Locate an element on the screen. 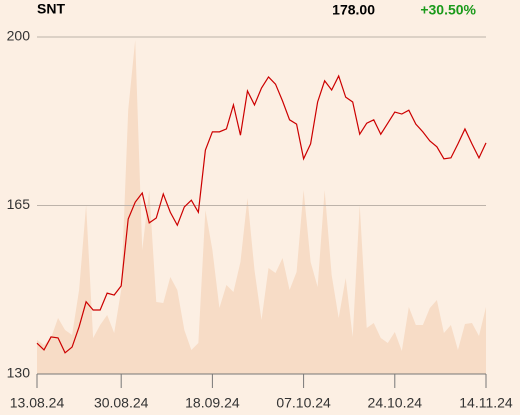 This screenshot has height=415, width=520. y-tick-label: 130 is located at coordinates (19, 373).